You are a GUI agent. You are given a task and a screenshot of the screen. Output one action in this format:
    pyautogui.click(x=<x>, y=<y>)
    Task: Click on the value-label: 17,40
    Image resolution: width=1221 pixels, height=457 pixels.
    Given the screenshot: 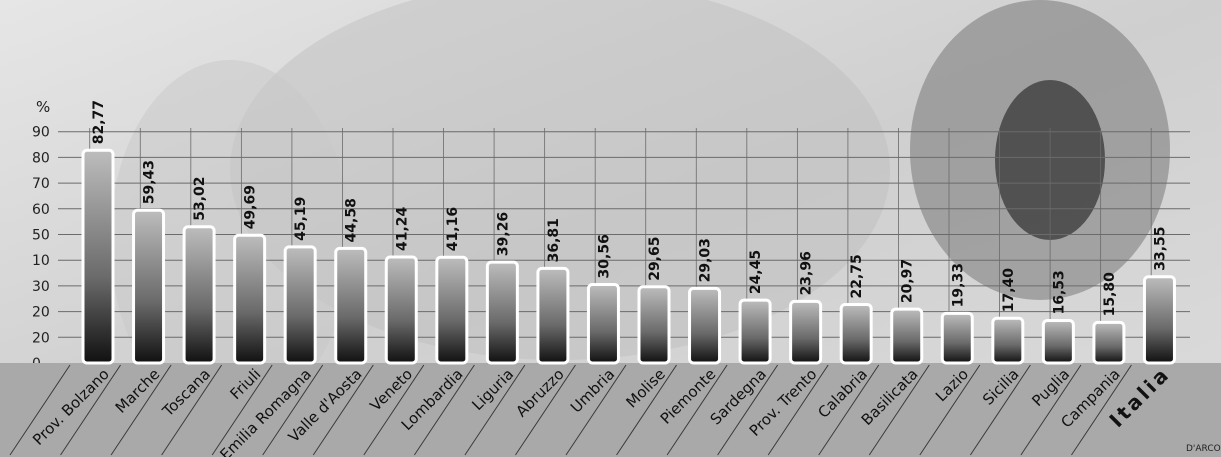 What is the action you would take?
    pyautogui.click(x=1009, y=290)
    